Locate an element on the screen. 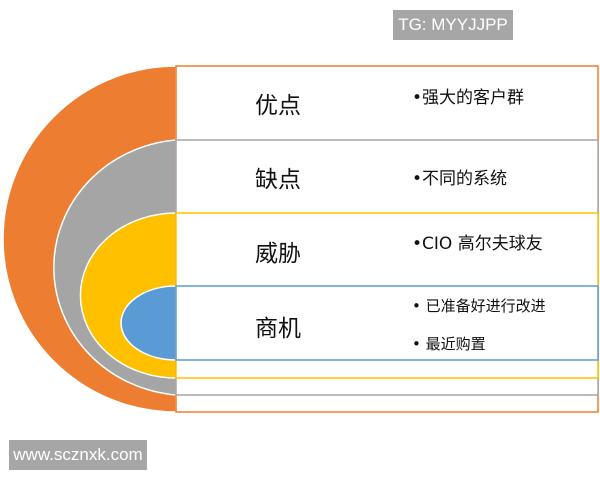 Image resolution: width=600 pixels, height=480 pixels. strengths-bullet: •强大的客户群 is located at coordinates (468, 98).